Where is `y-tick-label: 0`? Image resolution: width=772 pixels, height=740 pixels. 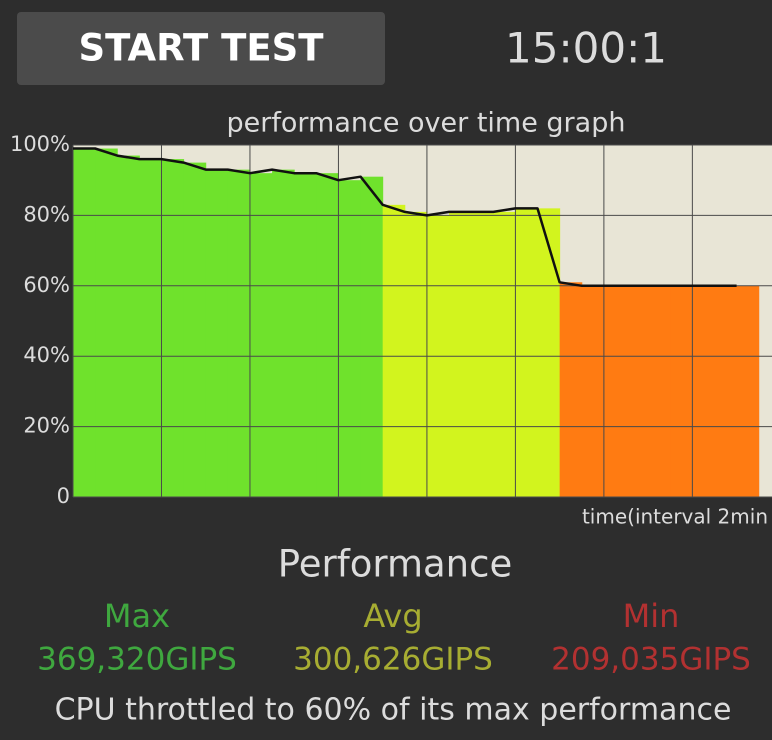
y-tick-label: 0 is located at coordinates (63, 496).